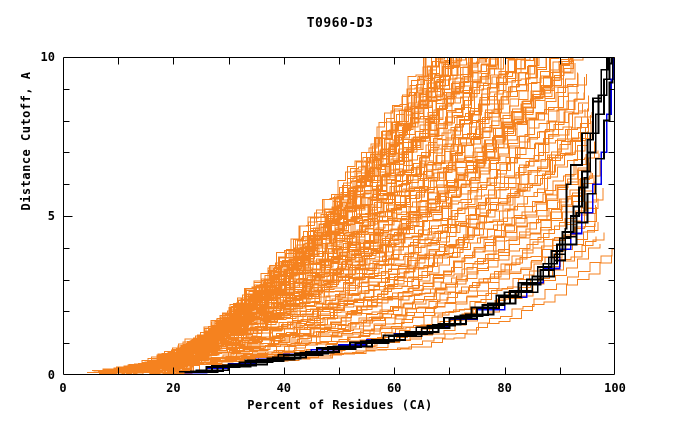 The height and width of the screenshot is (440, 680). What do you see at coordinates (284, 388) in the screenshot?
I see `x-tick-label: 40` at bounding box center [284, 388].